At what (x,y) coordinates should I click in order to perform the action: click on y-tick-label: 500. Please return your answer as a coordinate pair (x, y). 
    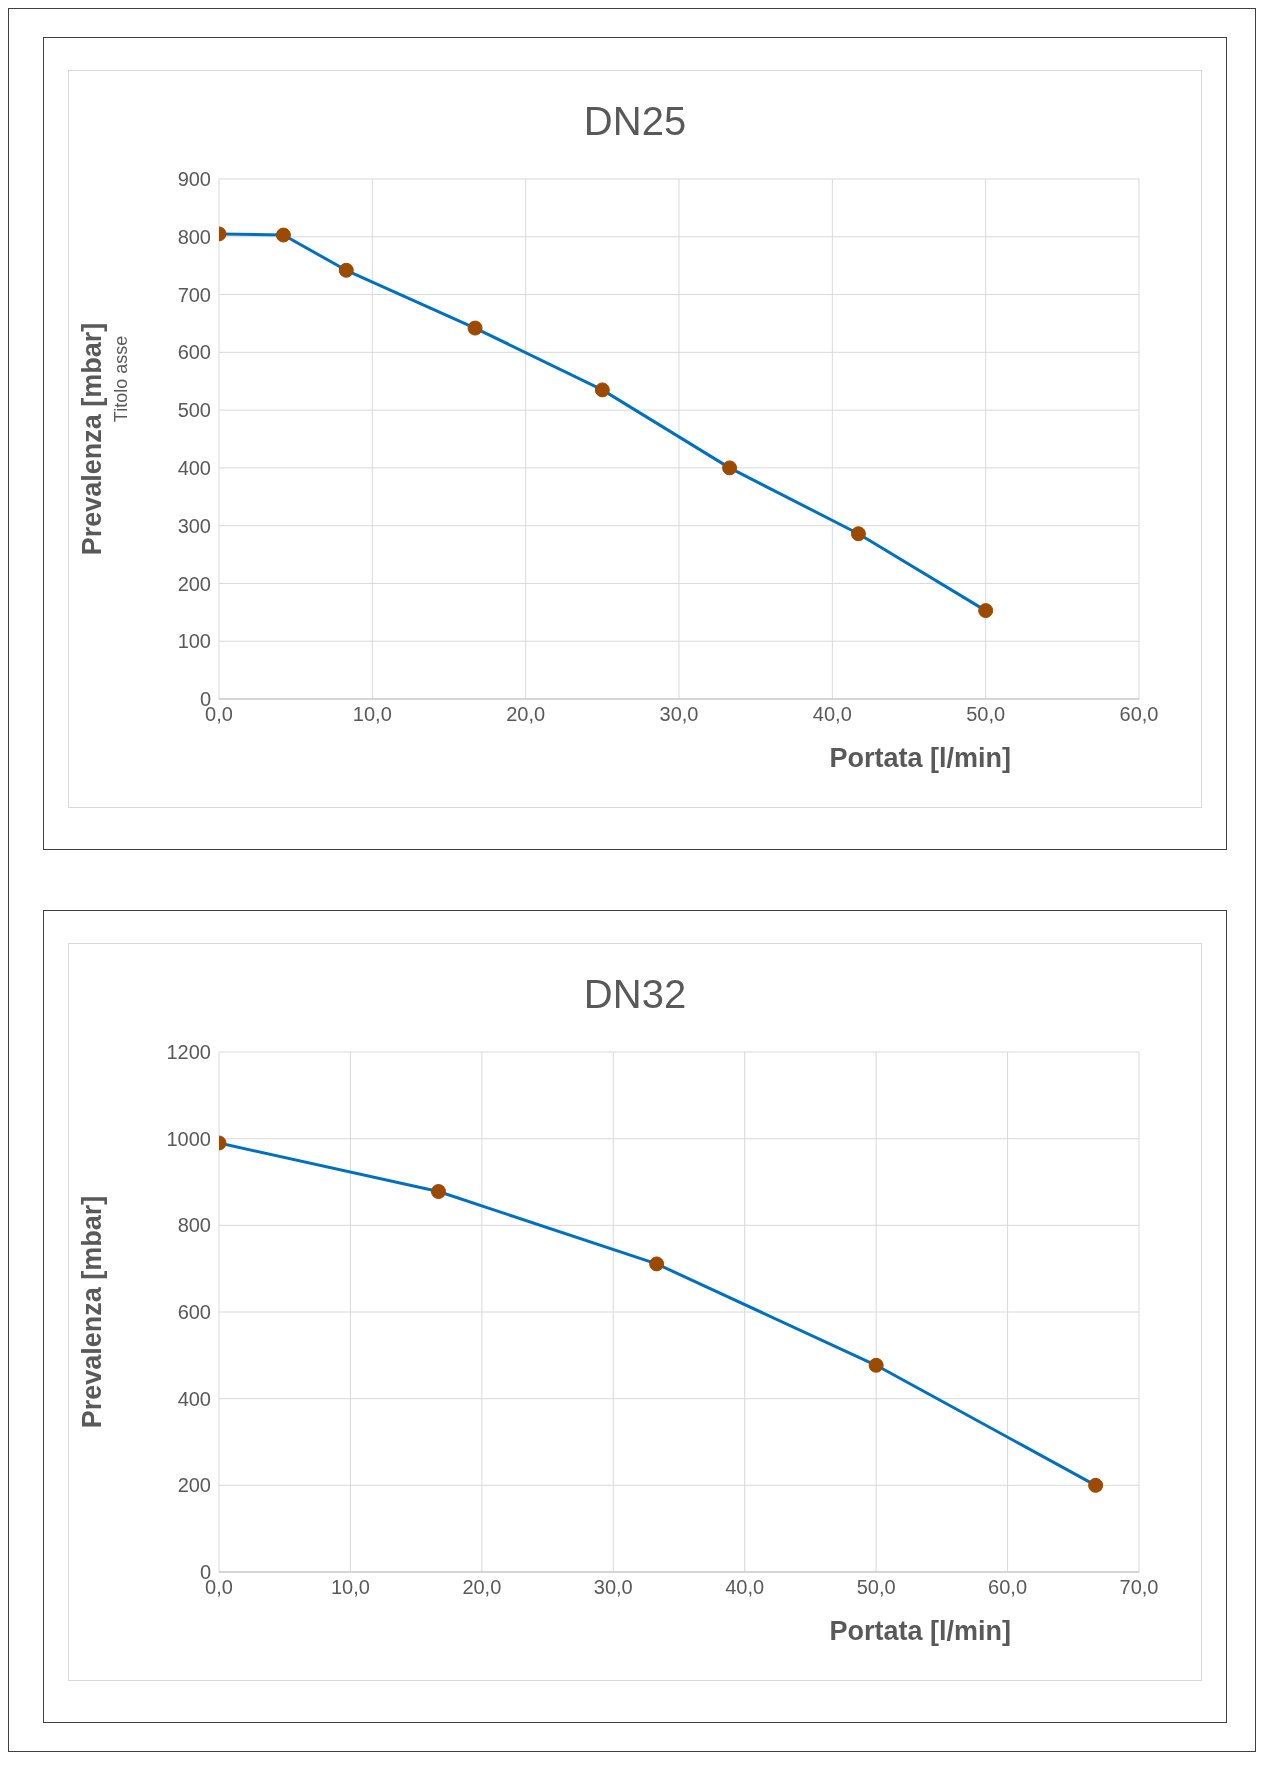
    Looking at the image, I should click on (194, 410).